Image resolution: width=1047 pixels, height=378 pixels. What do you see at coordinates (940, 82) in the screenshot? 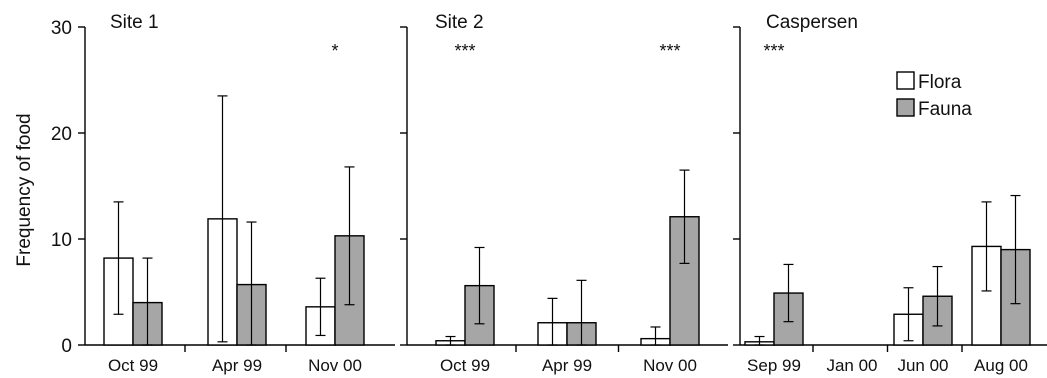
I see `legend-label-flora: Flora` at bounding box center [940, 82].